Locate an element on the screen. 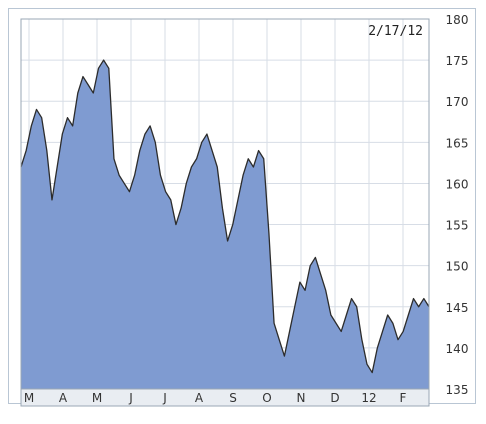 Image resolution: width=486 pixels, height=424 pixels. y-tick-label-3: 165 is located at coordinates (457, 143).